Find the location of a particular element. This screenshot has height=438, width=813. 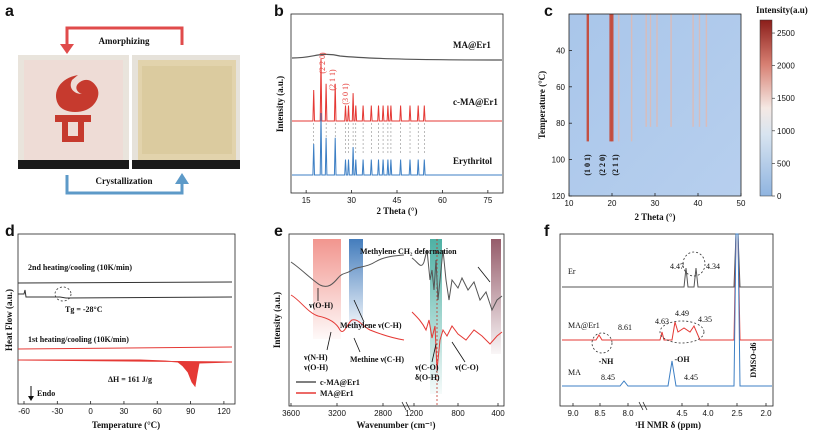

panel-e-frame is located at coordinates (396, 320).